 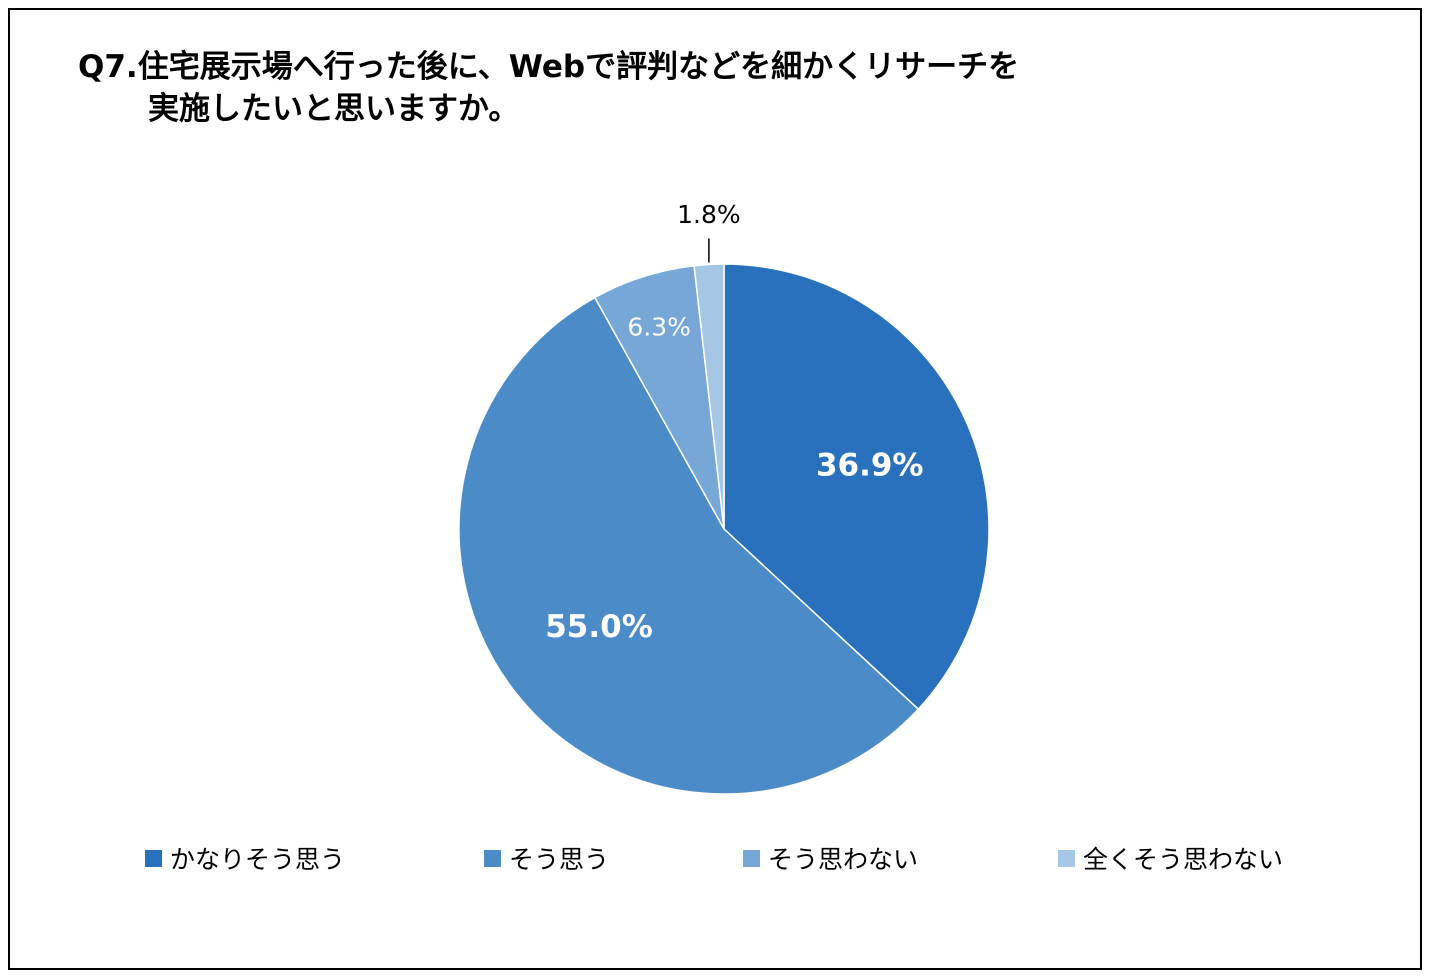 What do you see at coordinates (599, 627) in the screenshot?
I see `data-label-2: 55.0%` at bounding box center [599, 627].